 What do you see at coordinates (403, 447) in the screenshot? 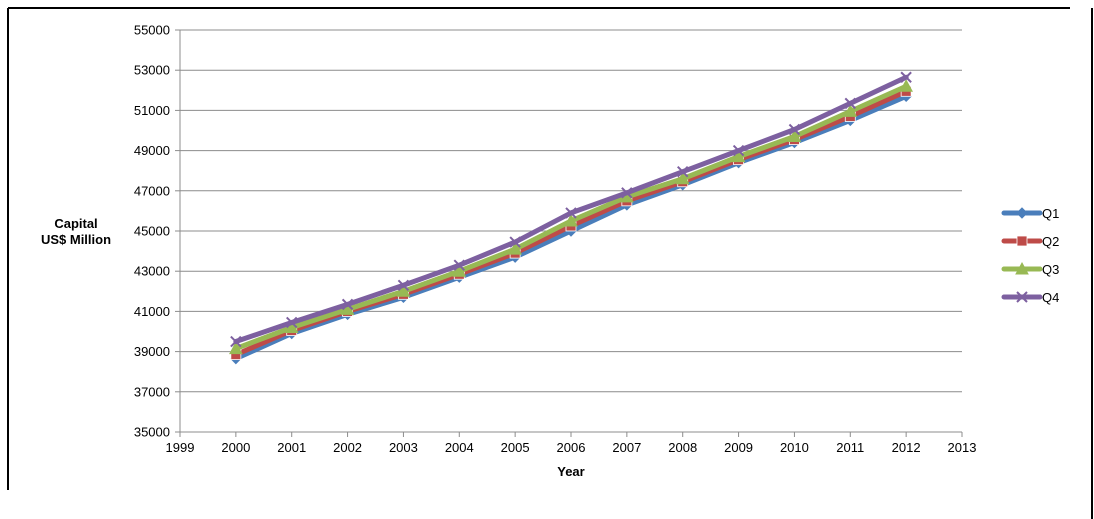
I see `x-tick-label: 2003` at bounding box center [403, 447].